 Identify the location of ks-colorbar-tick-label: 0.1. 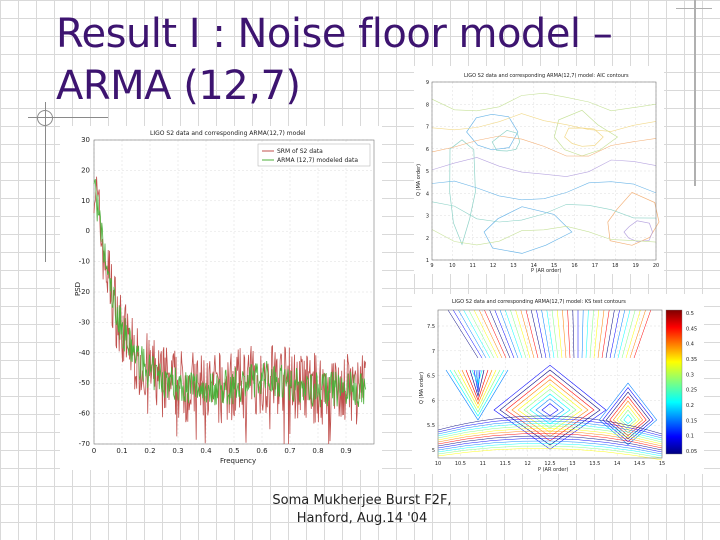
(690, 437).